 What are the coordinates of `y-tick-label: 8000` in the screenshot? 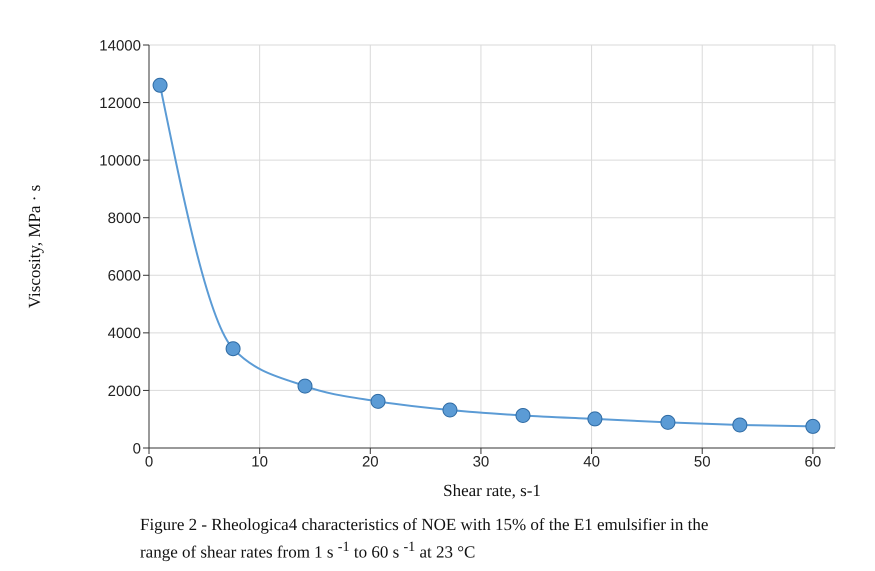 It's located at (124, 219).